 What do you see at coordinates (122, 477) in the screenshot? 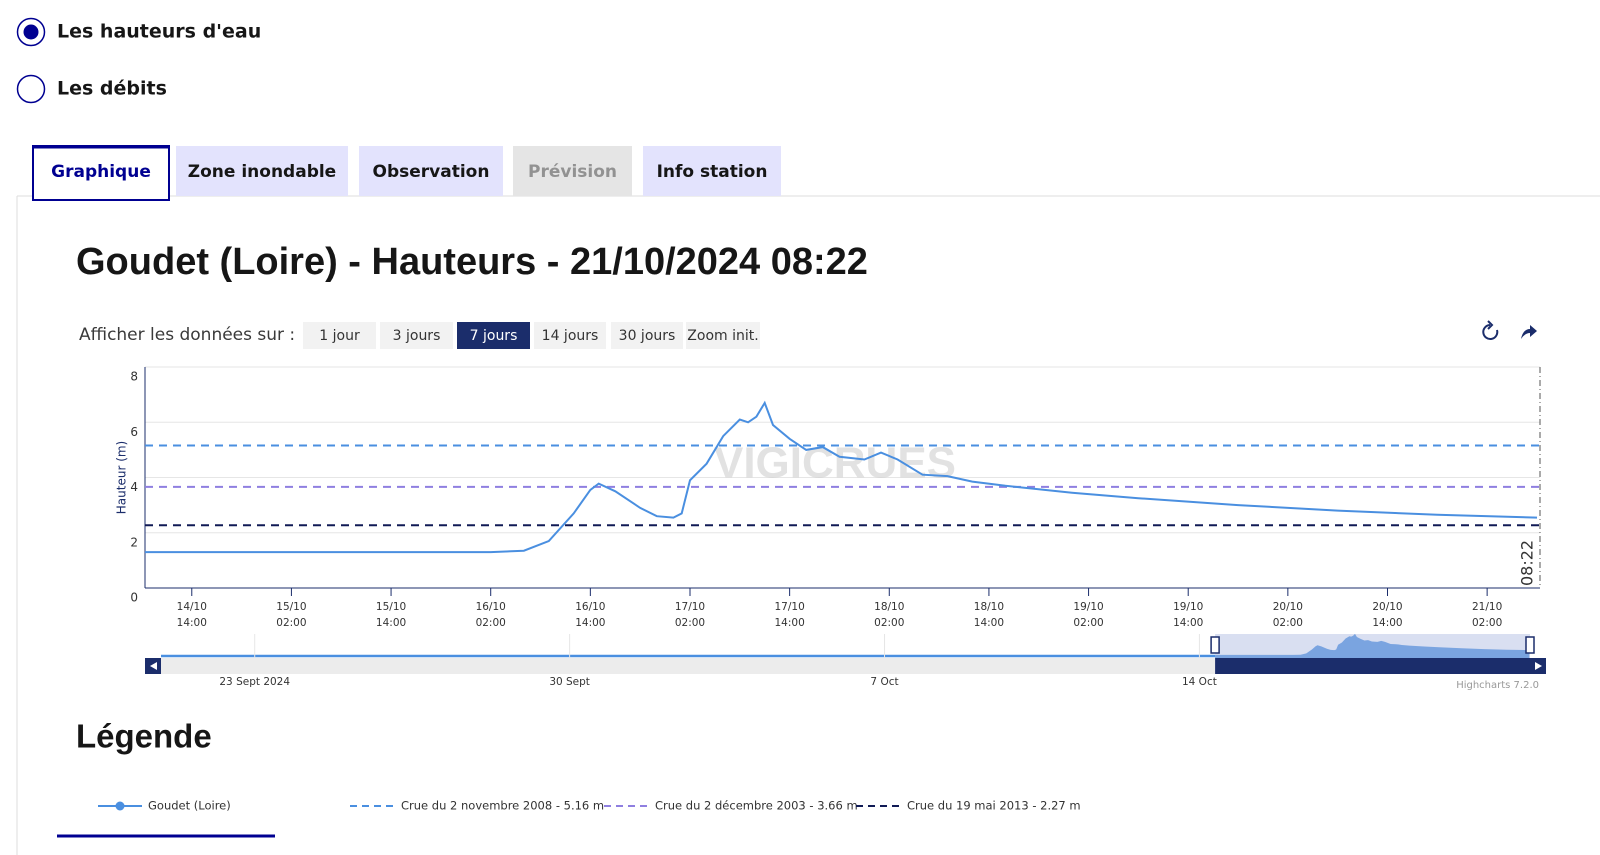
I see `y-axis-title: Hauteur (m)` at bounding box center [122, 477].